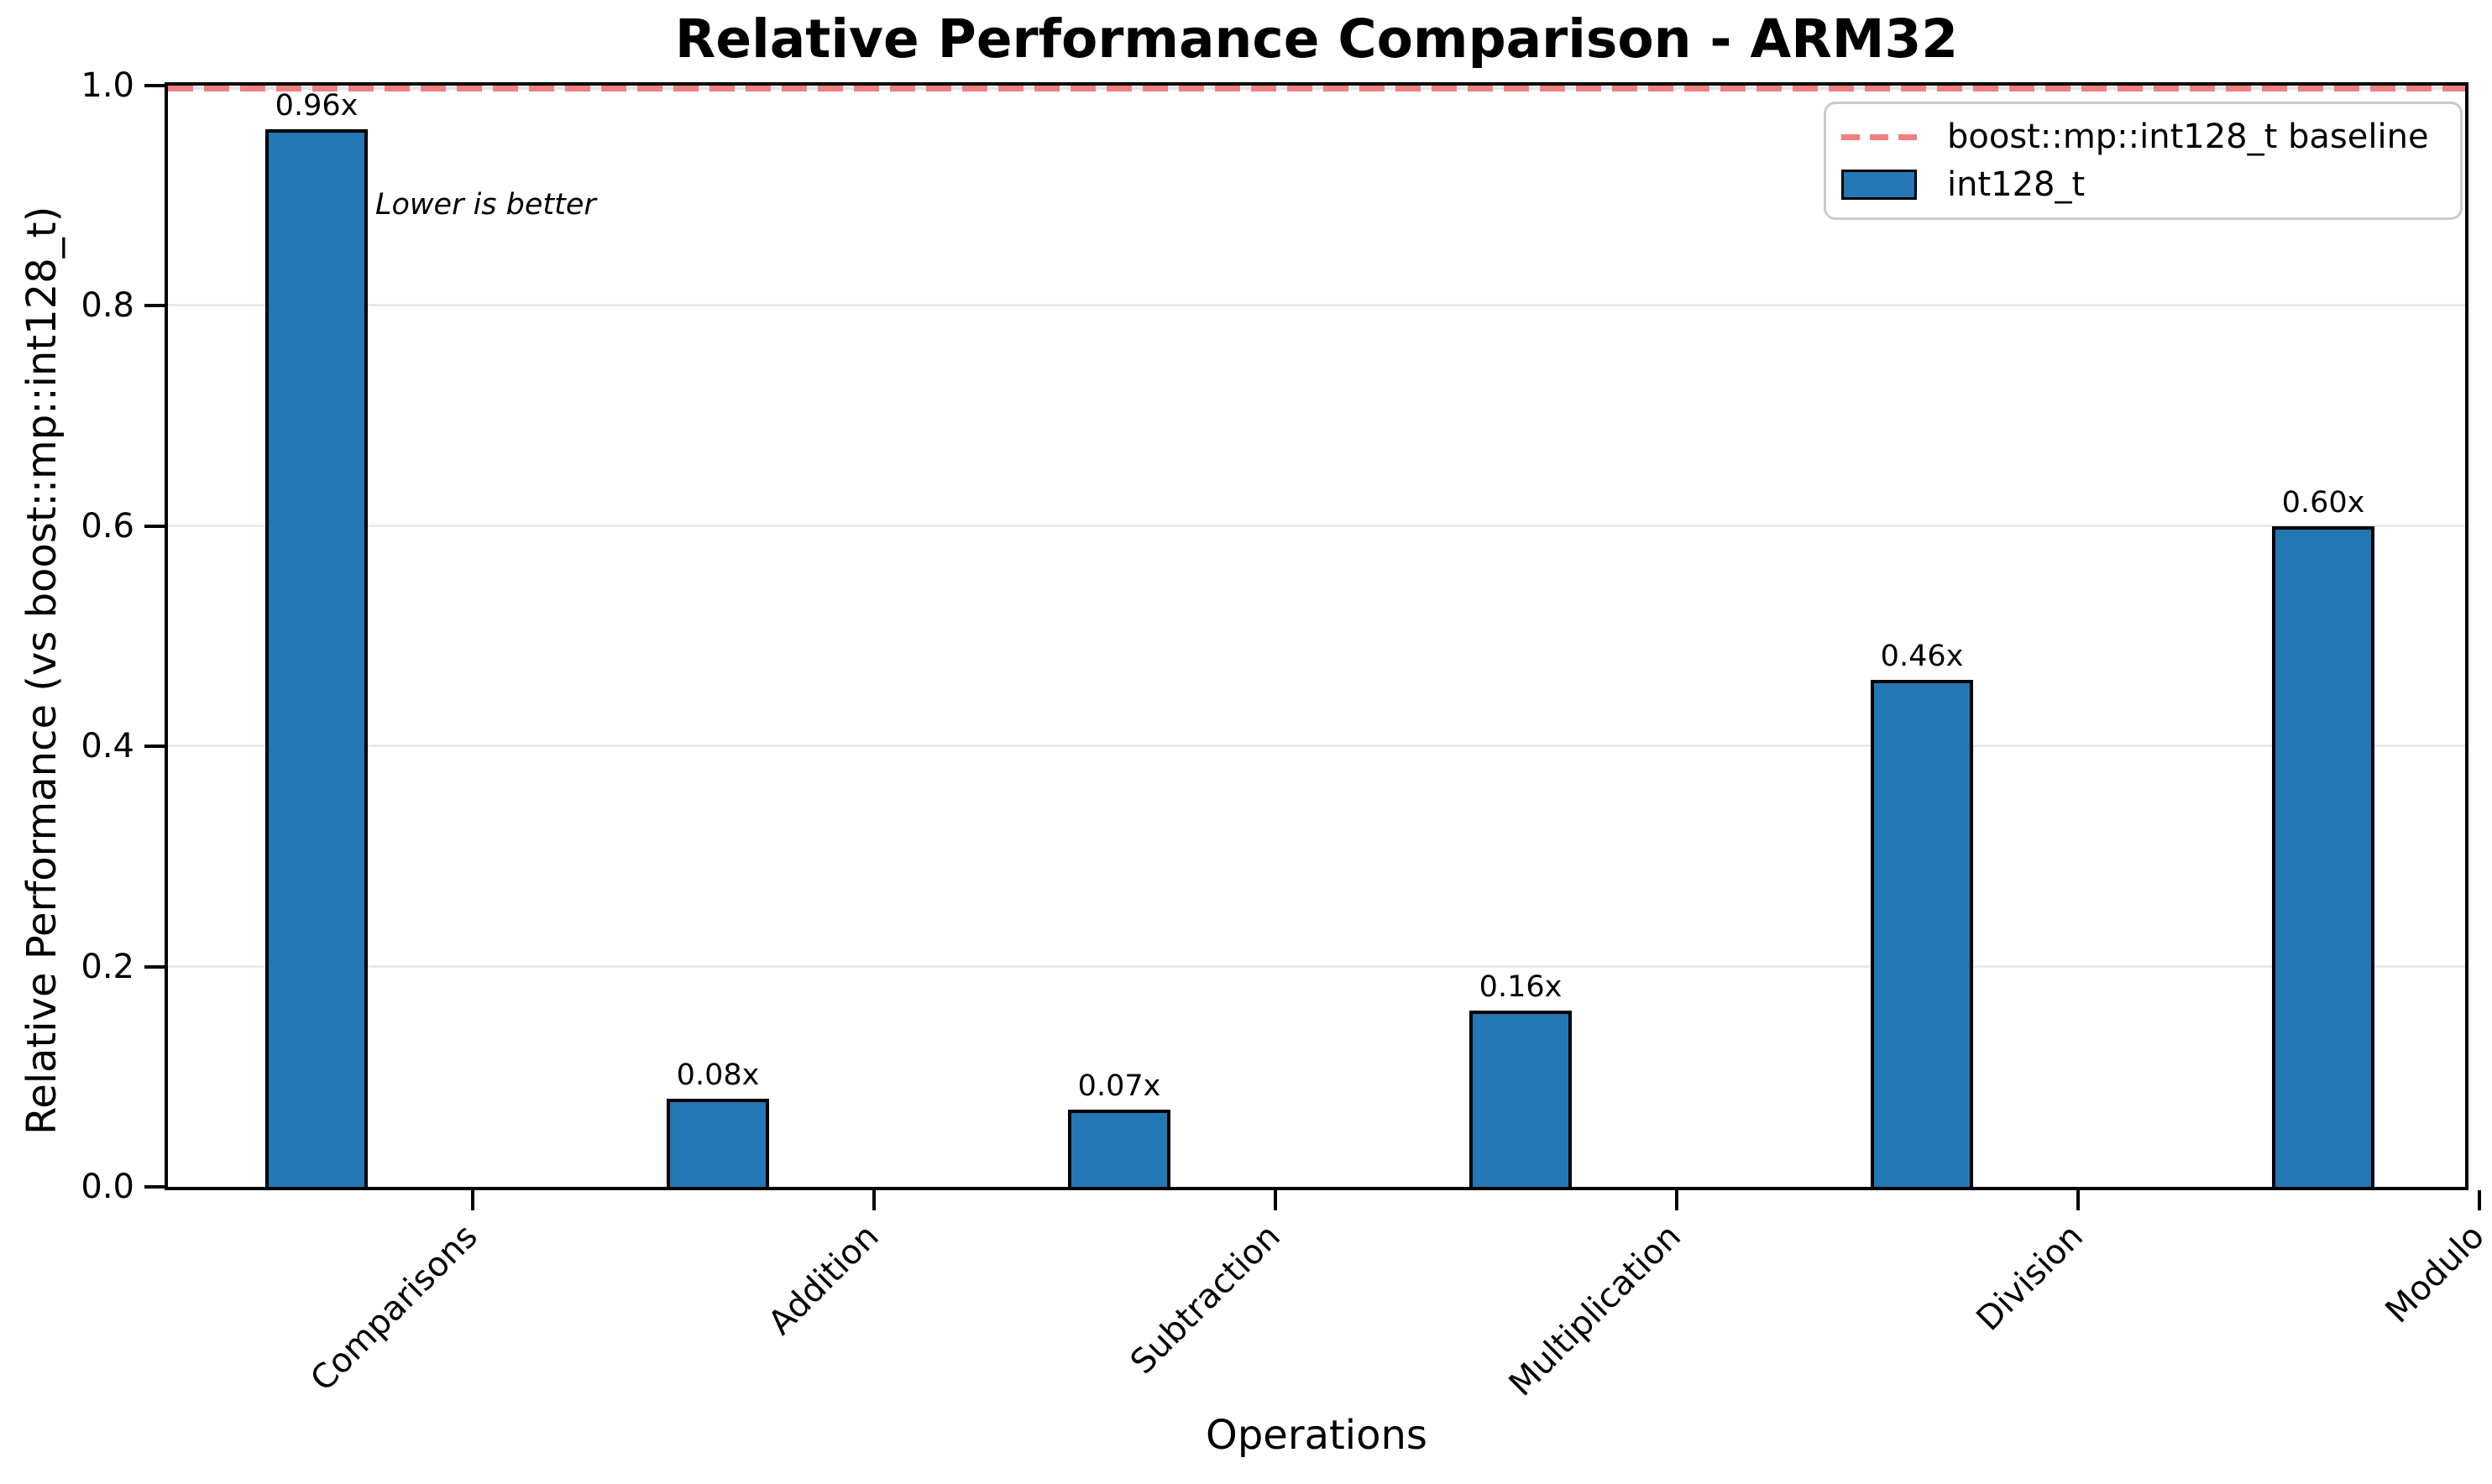 Image resolution: width=2492 pixels, height=1484 pixels. What do you see at coordinates (1316, 88) in the screenshot?
I see `baseline-dashed-line` at bounding box center [1316, 88].